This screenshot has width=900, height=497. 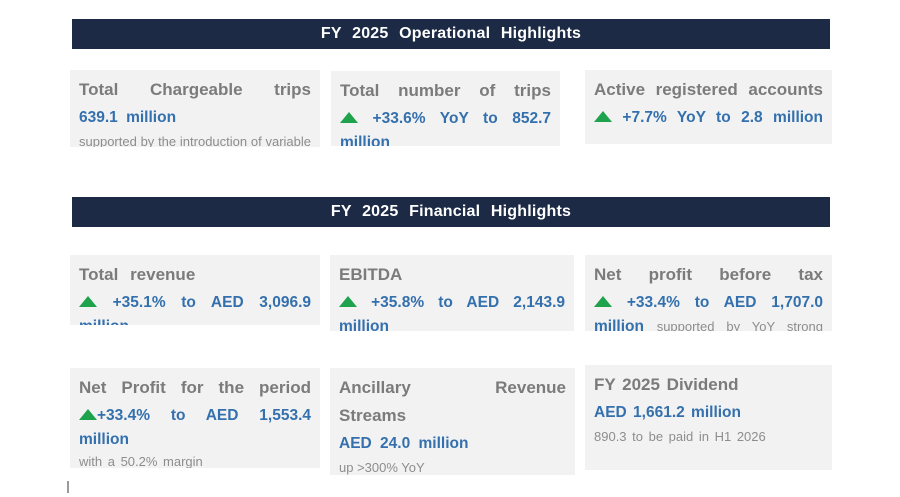 What do you see at coordinates (667, 412) in the screenshot?
I see `card-value: AED 1,661.2 million` at bounding box center [667, 412].